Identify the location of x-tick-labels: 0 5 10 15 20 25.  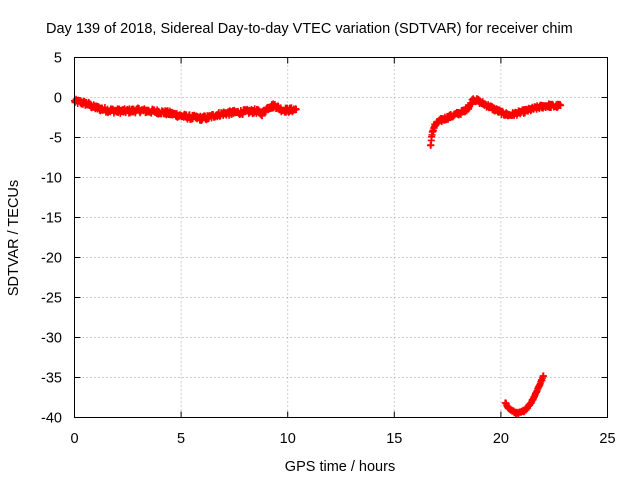
(342, 439).